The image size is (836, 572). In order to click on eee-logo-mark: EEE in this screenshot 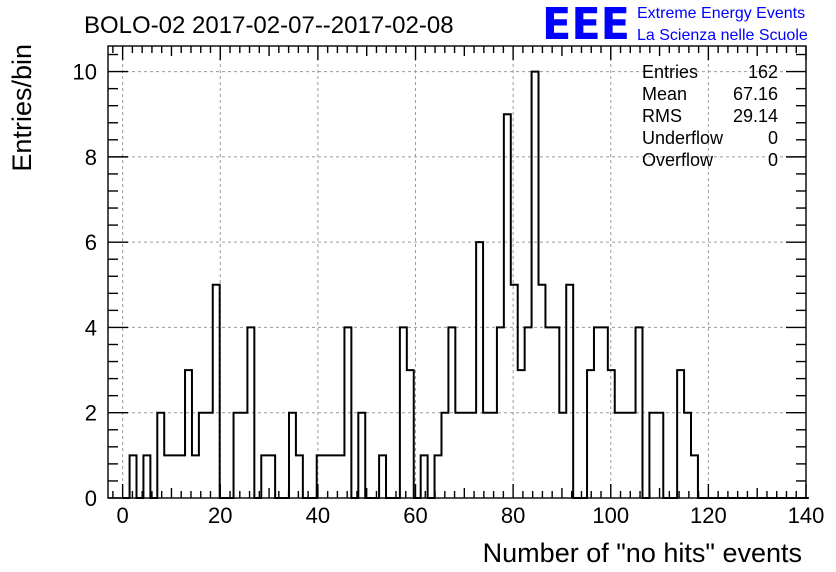, I will do `click(586, 25)`.